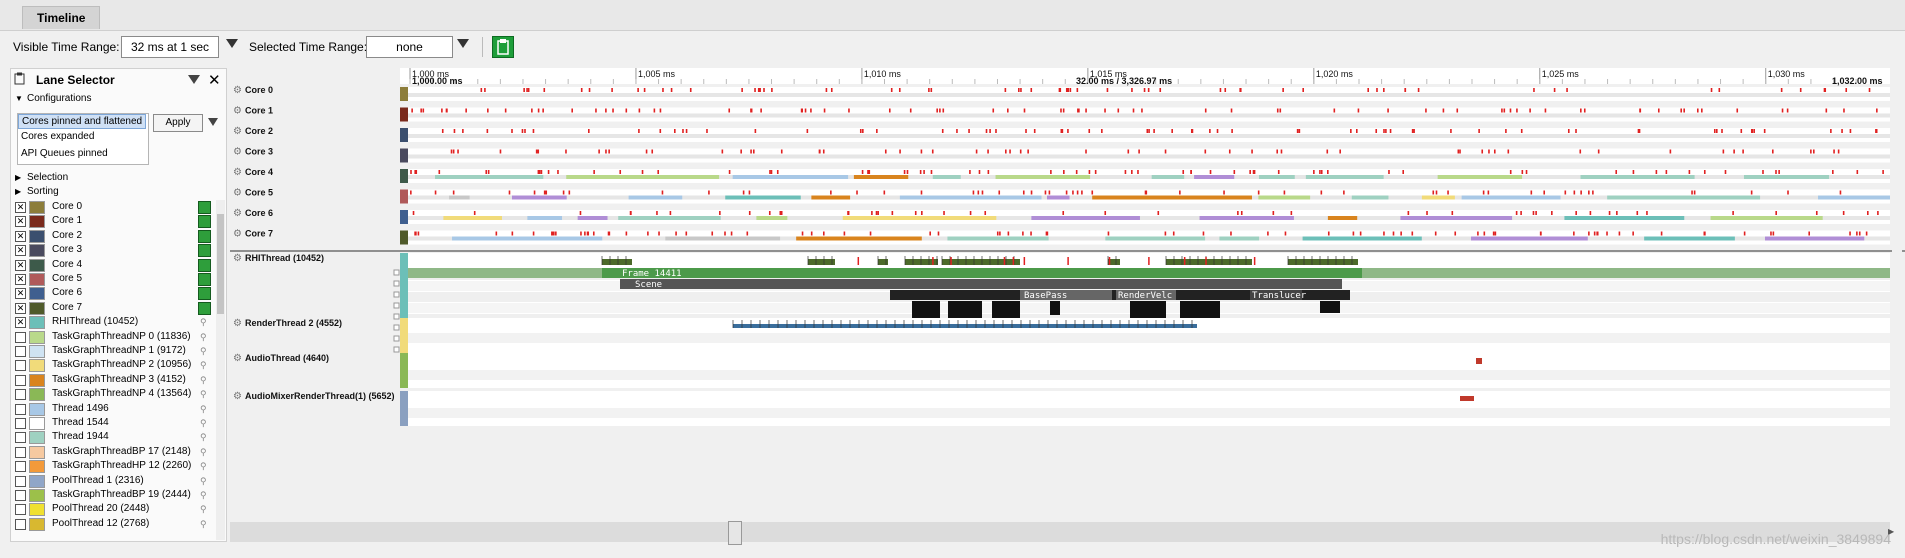 The width and height of the screenshot is (1905, 558). What do you see at coordinates (213, 122) in the screenshot?
I see `apply-dropdown-icon` at bounding box center [213, 122].